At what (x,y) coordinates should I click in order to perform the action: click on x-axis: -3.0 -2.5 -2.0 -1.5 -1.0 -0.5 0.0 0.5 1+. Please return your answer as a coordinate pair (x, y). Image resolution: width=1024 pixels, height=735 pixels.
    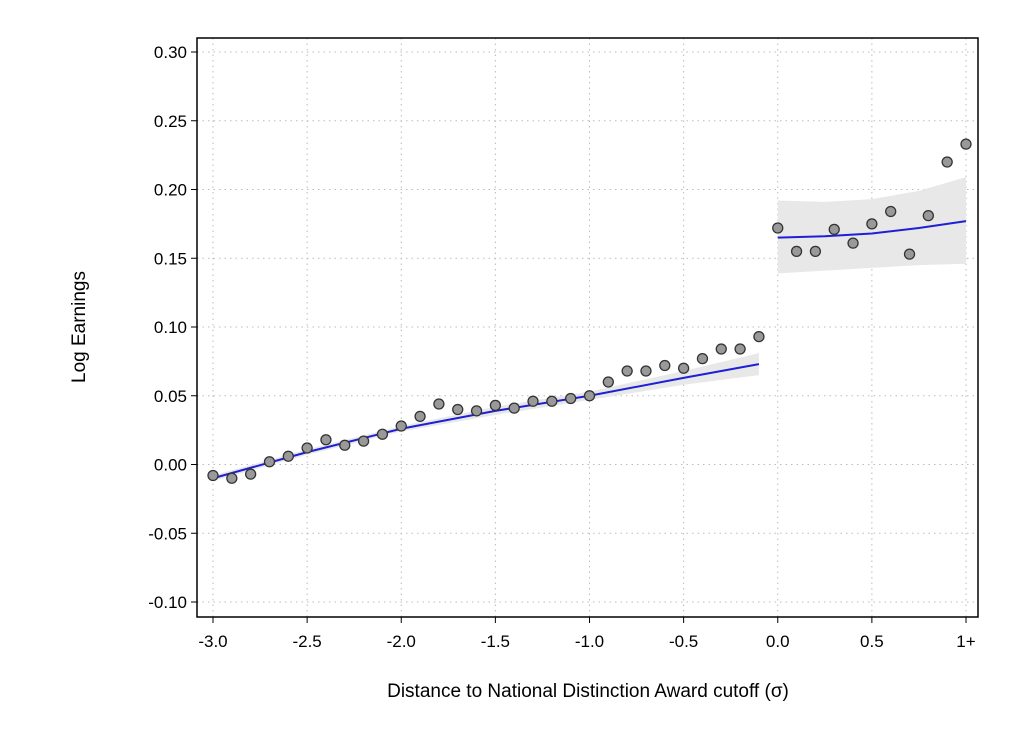
    Looking at the image, I should click on (587, 634).